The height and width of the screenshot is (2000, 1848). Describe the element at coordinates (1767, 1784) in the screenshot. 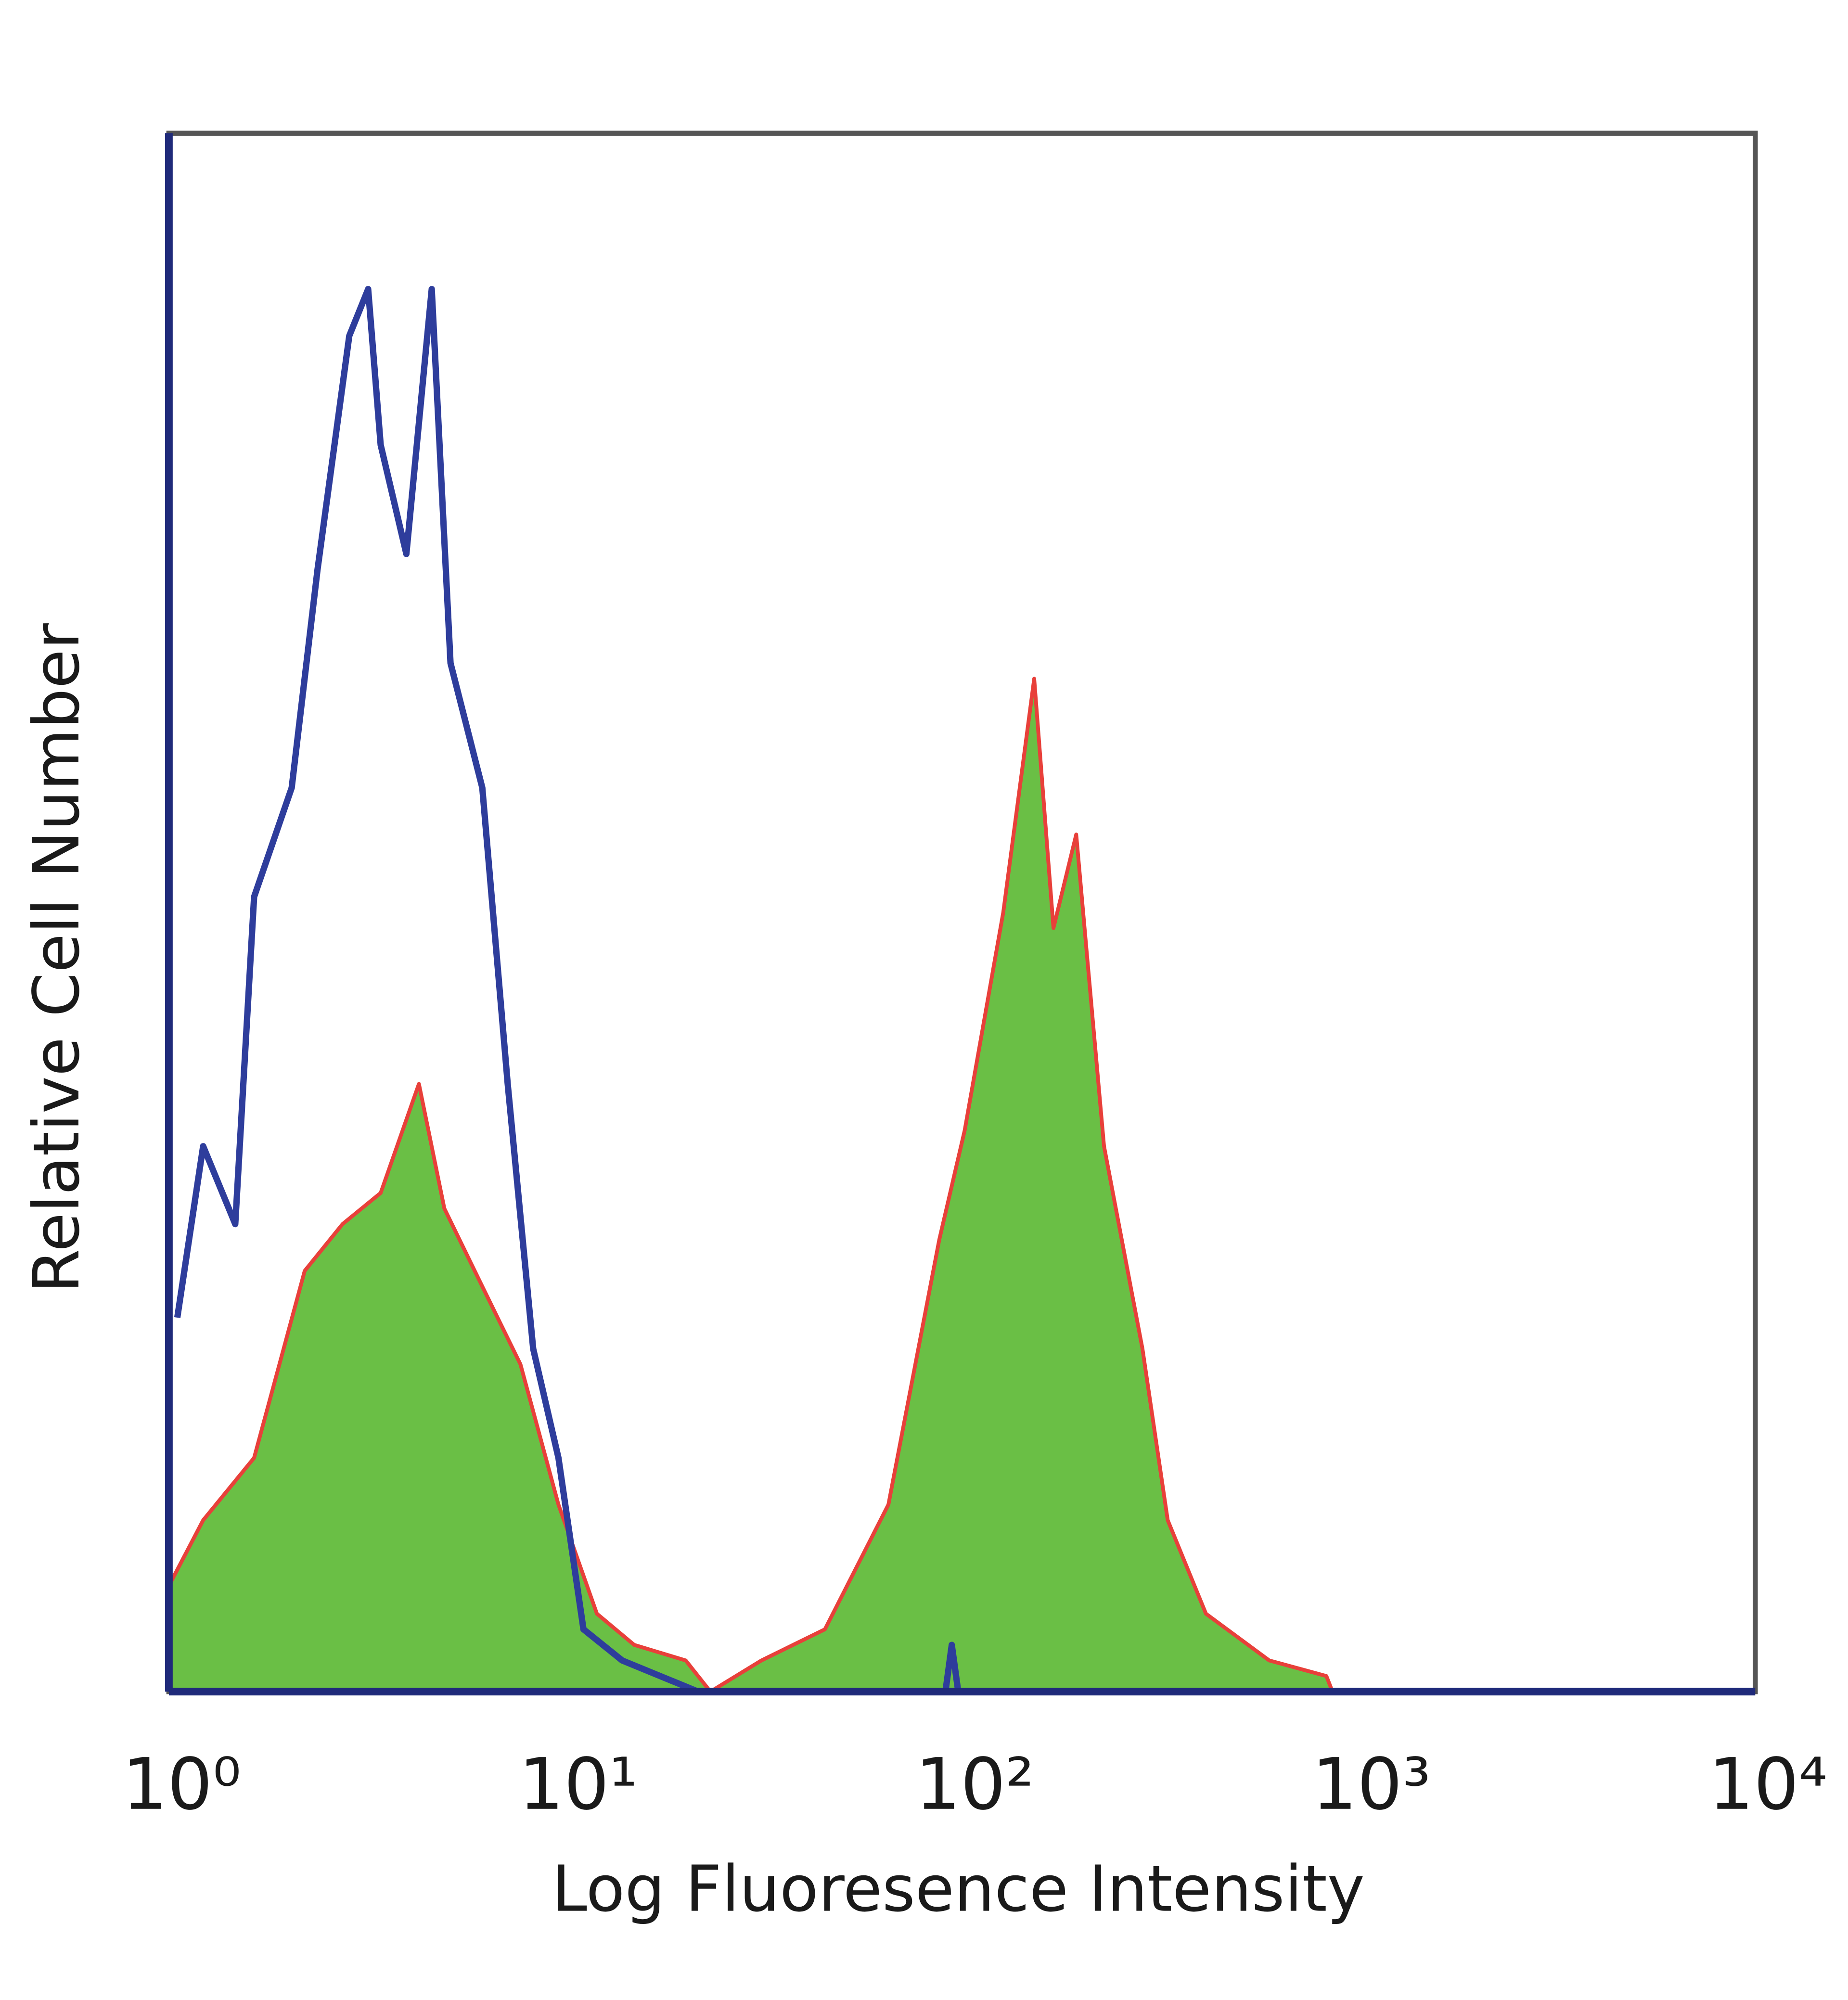

I see `x-tick-label: 10⁴` at that location.